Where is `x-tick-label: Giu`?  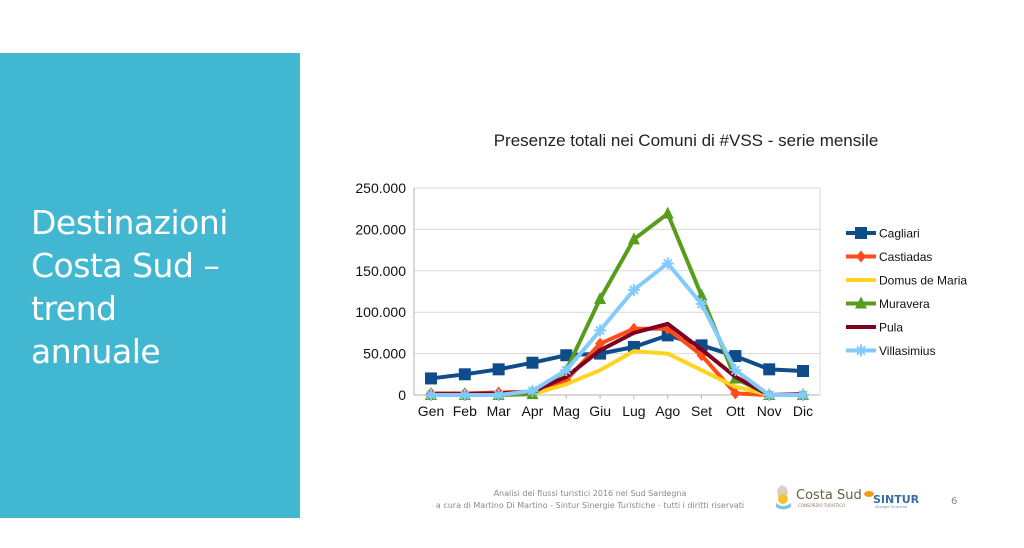
x-tick-label: Giu is located at coordinates (600, 411).